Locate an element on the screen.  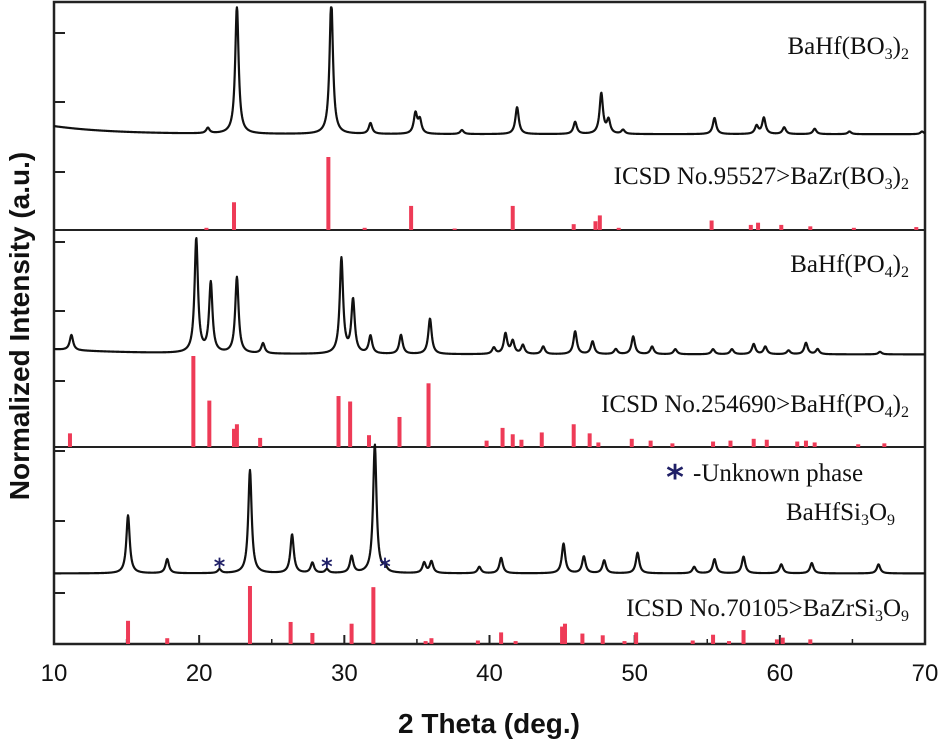
x-axis-tick-labels: 10 20 30 40 50 60 70 is located at coordinates (490, 673).